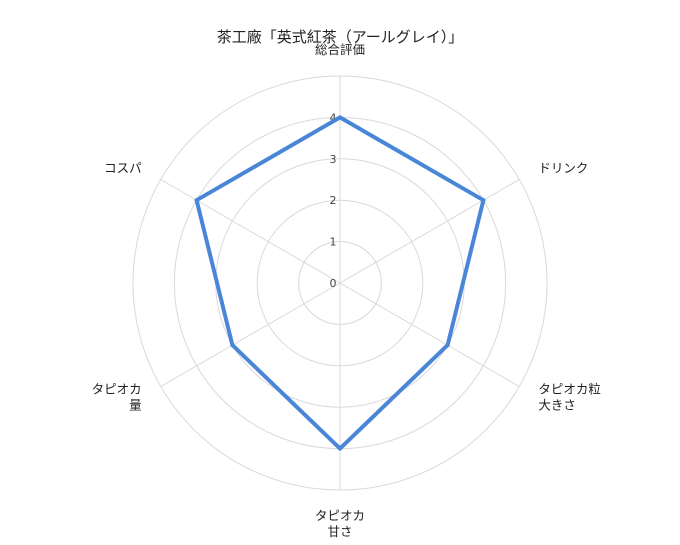  Describe the element at coordinates (333, 283) in the screenshot. I see `tick-label-0: 0` at that location.